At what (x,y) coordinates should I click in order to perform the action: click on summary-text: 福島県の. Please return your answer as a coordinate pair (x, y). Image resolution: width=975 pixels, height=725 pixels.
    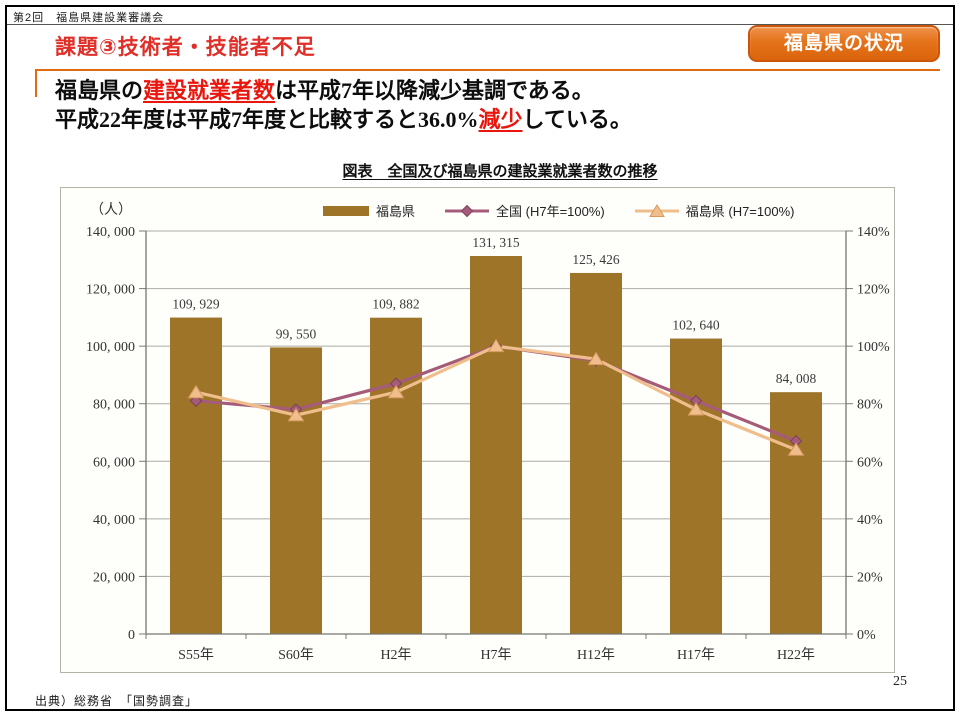
    Looking at the image, I should click on (99, 90).